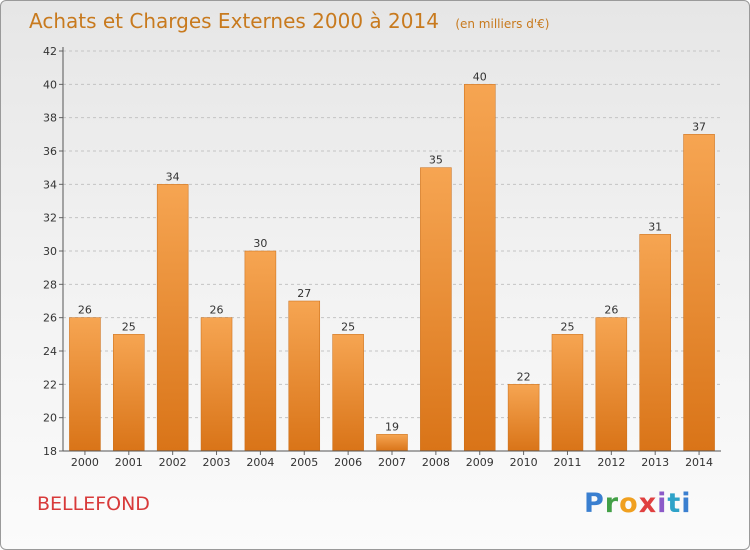 The image size is (750, 550). I want to click on y-tick-label: 24, so click(50, 351).